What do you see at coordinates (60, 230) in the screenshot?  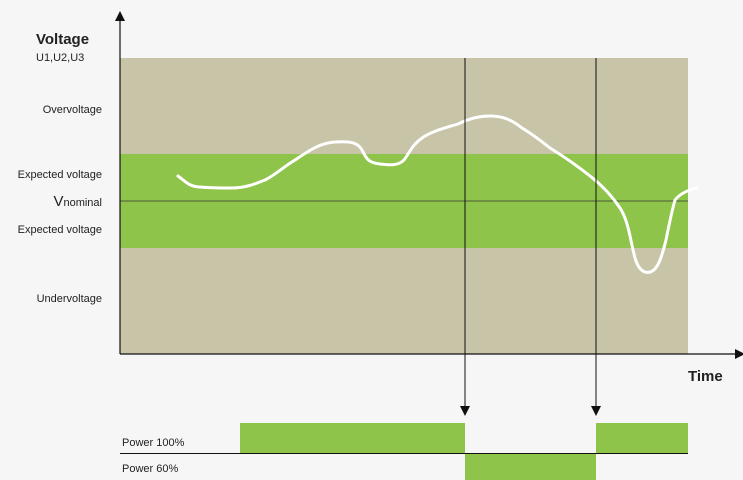 I see `expected-voltage-lower-label: Expected voltage` at bounding box center [60, 230].